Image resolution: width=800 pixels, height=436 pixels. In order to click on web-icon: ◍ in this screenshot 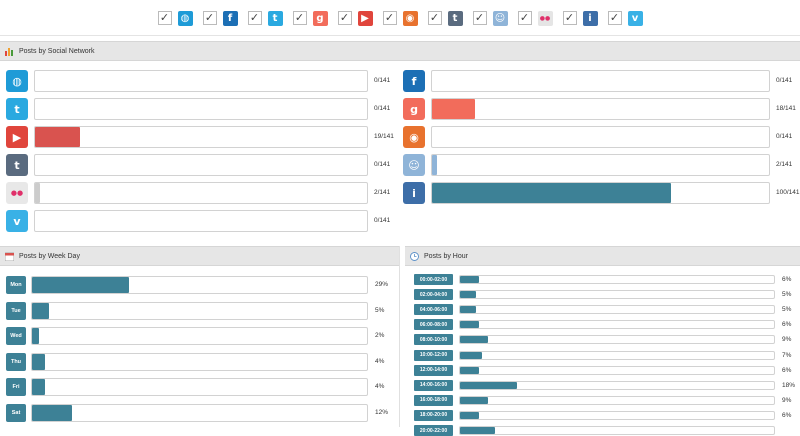, I will do `click(17, 81)`.